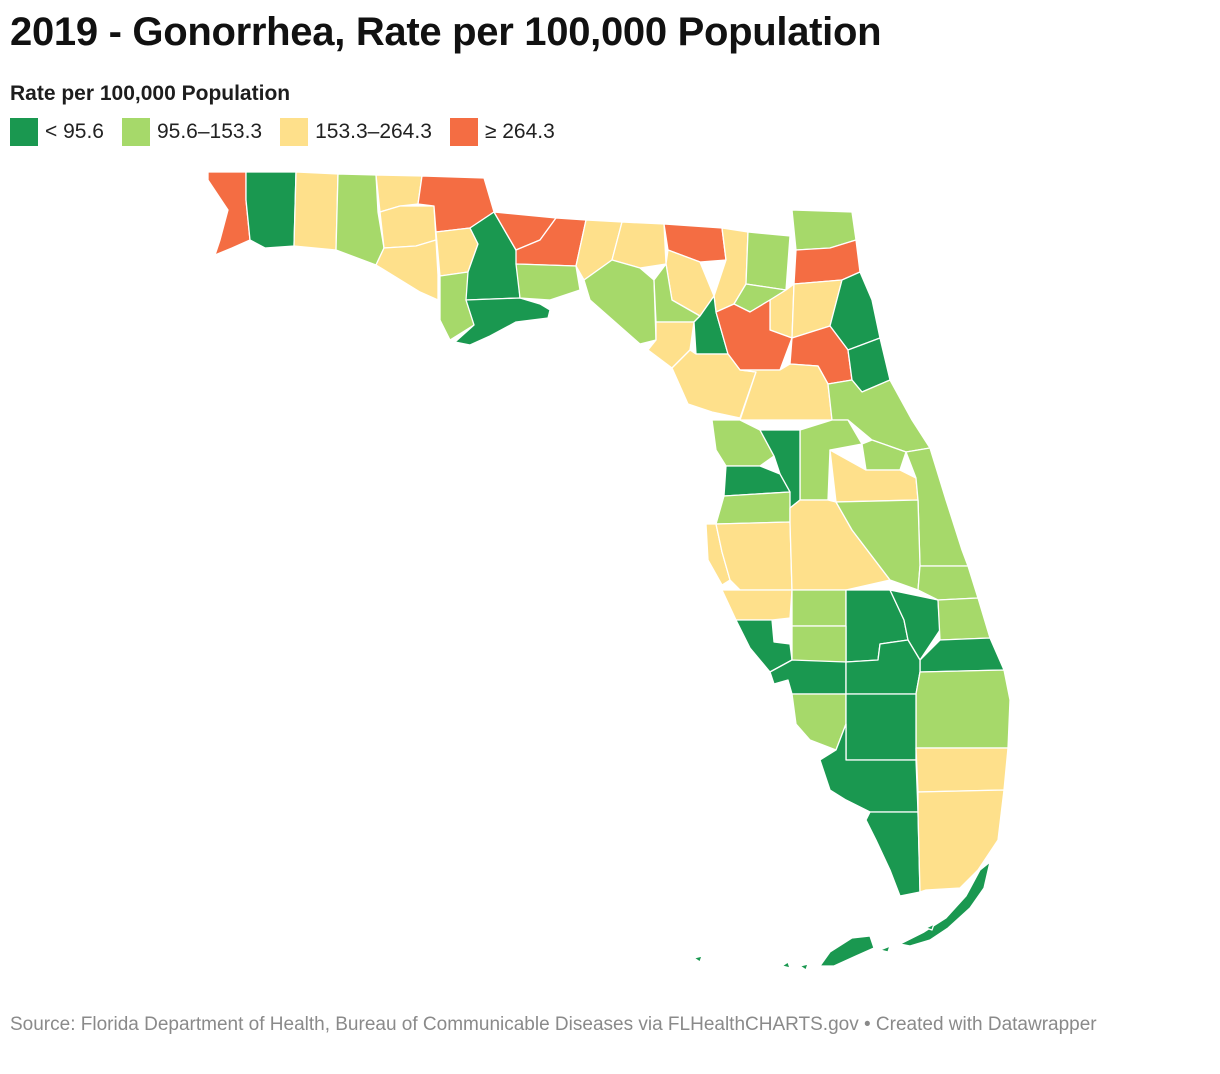 This screenshot has height=1074, width=1220. Describe the element at coordinates (316, 211) in the screenshot. I see `county-okaloosa` at that location.